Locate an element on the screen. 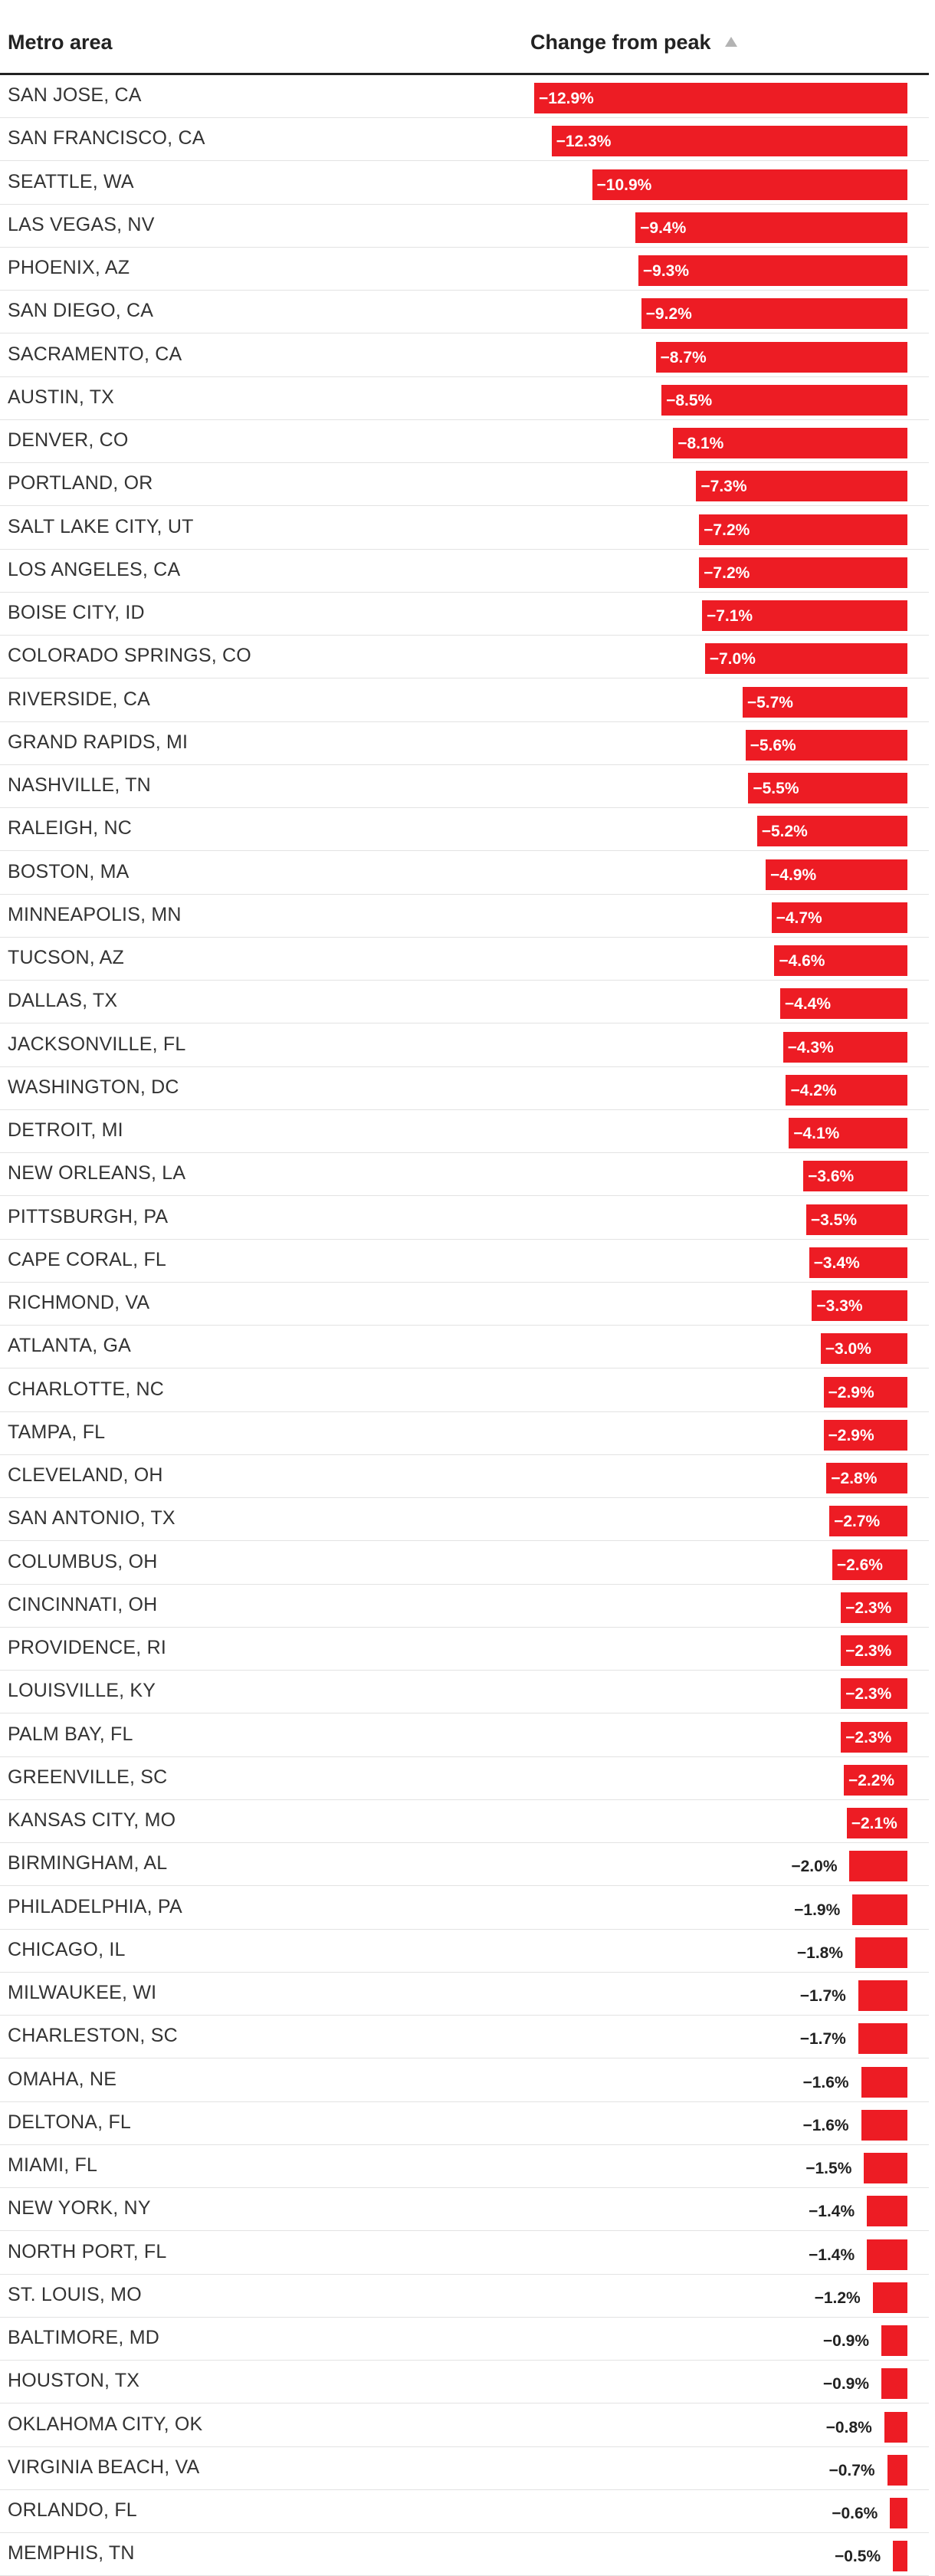  metro-name: NEW ORLEANS, LA is located at coordinates (97, 1173).